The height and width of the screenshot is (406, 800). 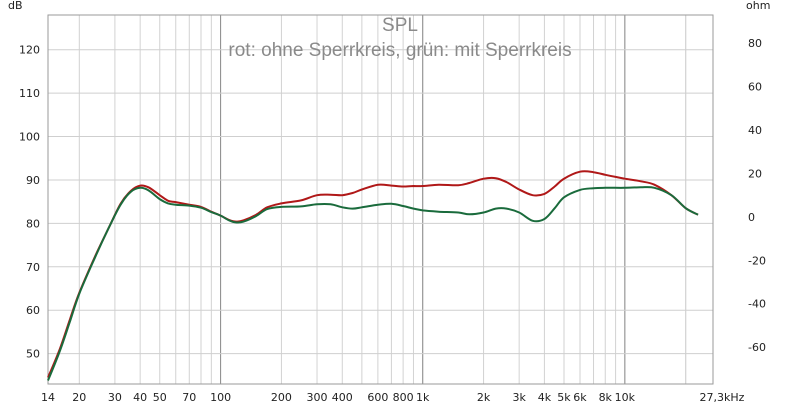 What do you see at coordinates (377, 397) in the screenshot?
I see `x-tick-label: 600` at bounding box center [377, 397].